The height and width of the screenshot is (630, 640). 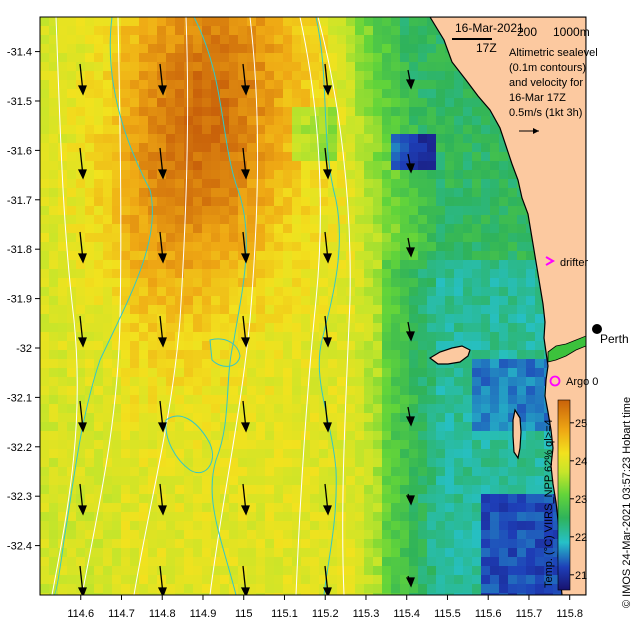 What do you see at coordinates (581, 538) in the screenshot?
I see `colorbar-tick-label: 22` at bounding box center [581, 538].